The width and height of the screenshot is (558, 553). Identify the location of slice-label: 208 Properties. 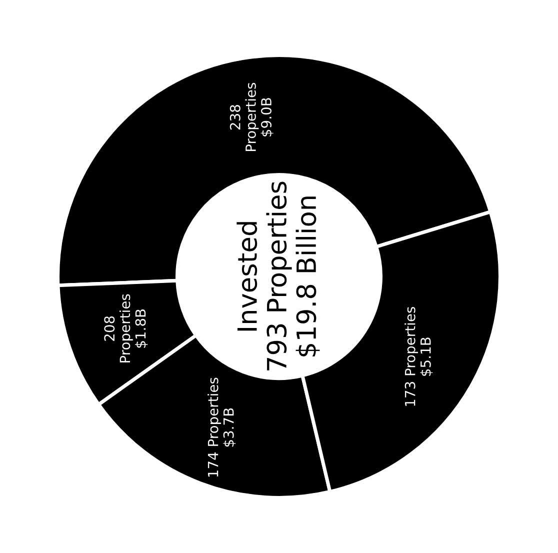
(118, 328).